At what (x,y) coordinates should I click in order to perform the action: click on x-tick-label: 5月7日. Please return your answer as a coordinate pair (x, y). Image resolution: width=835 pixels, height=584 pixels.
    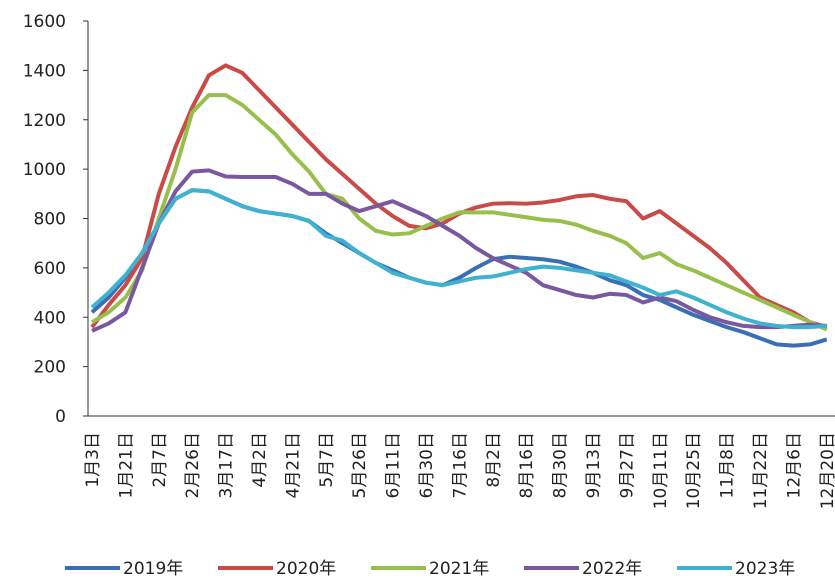
    Looking at the image, I should click on (327, 460).